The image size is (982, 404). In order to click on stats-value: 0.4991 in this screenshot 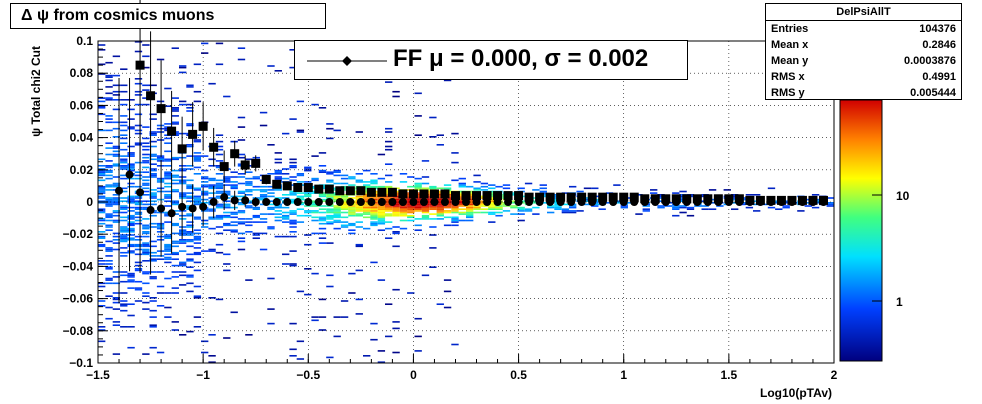, I will do `click(939, 77)`.